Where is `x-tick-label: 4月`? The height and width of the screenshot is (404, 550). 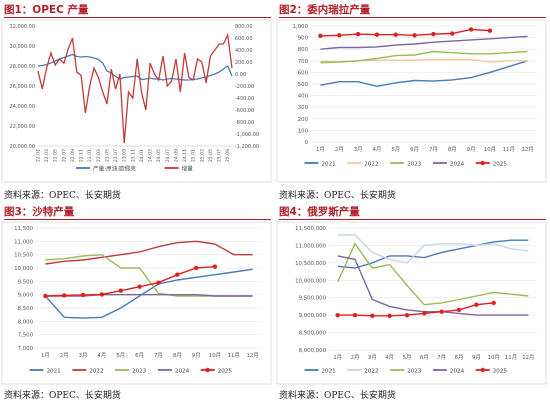 x-tick-label: 4月 is located at coordinates (102, 355).